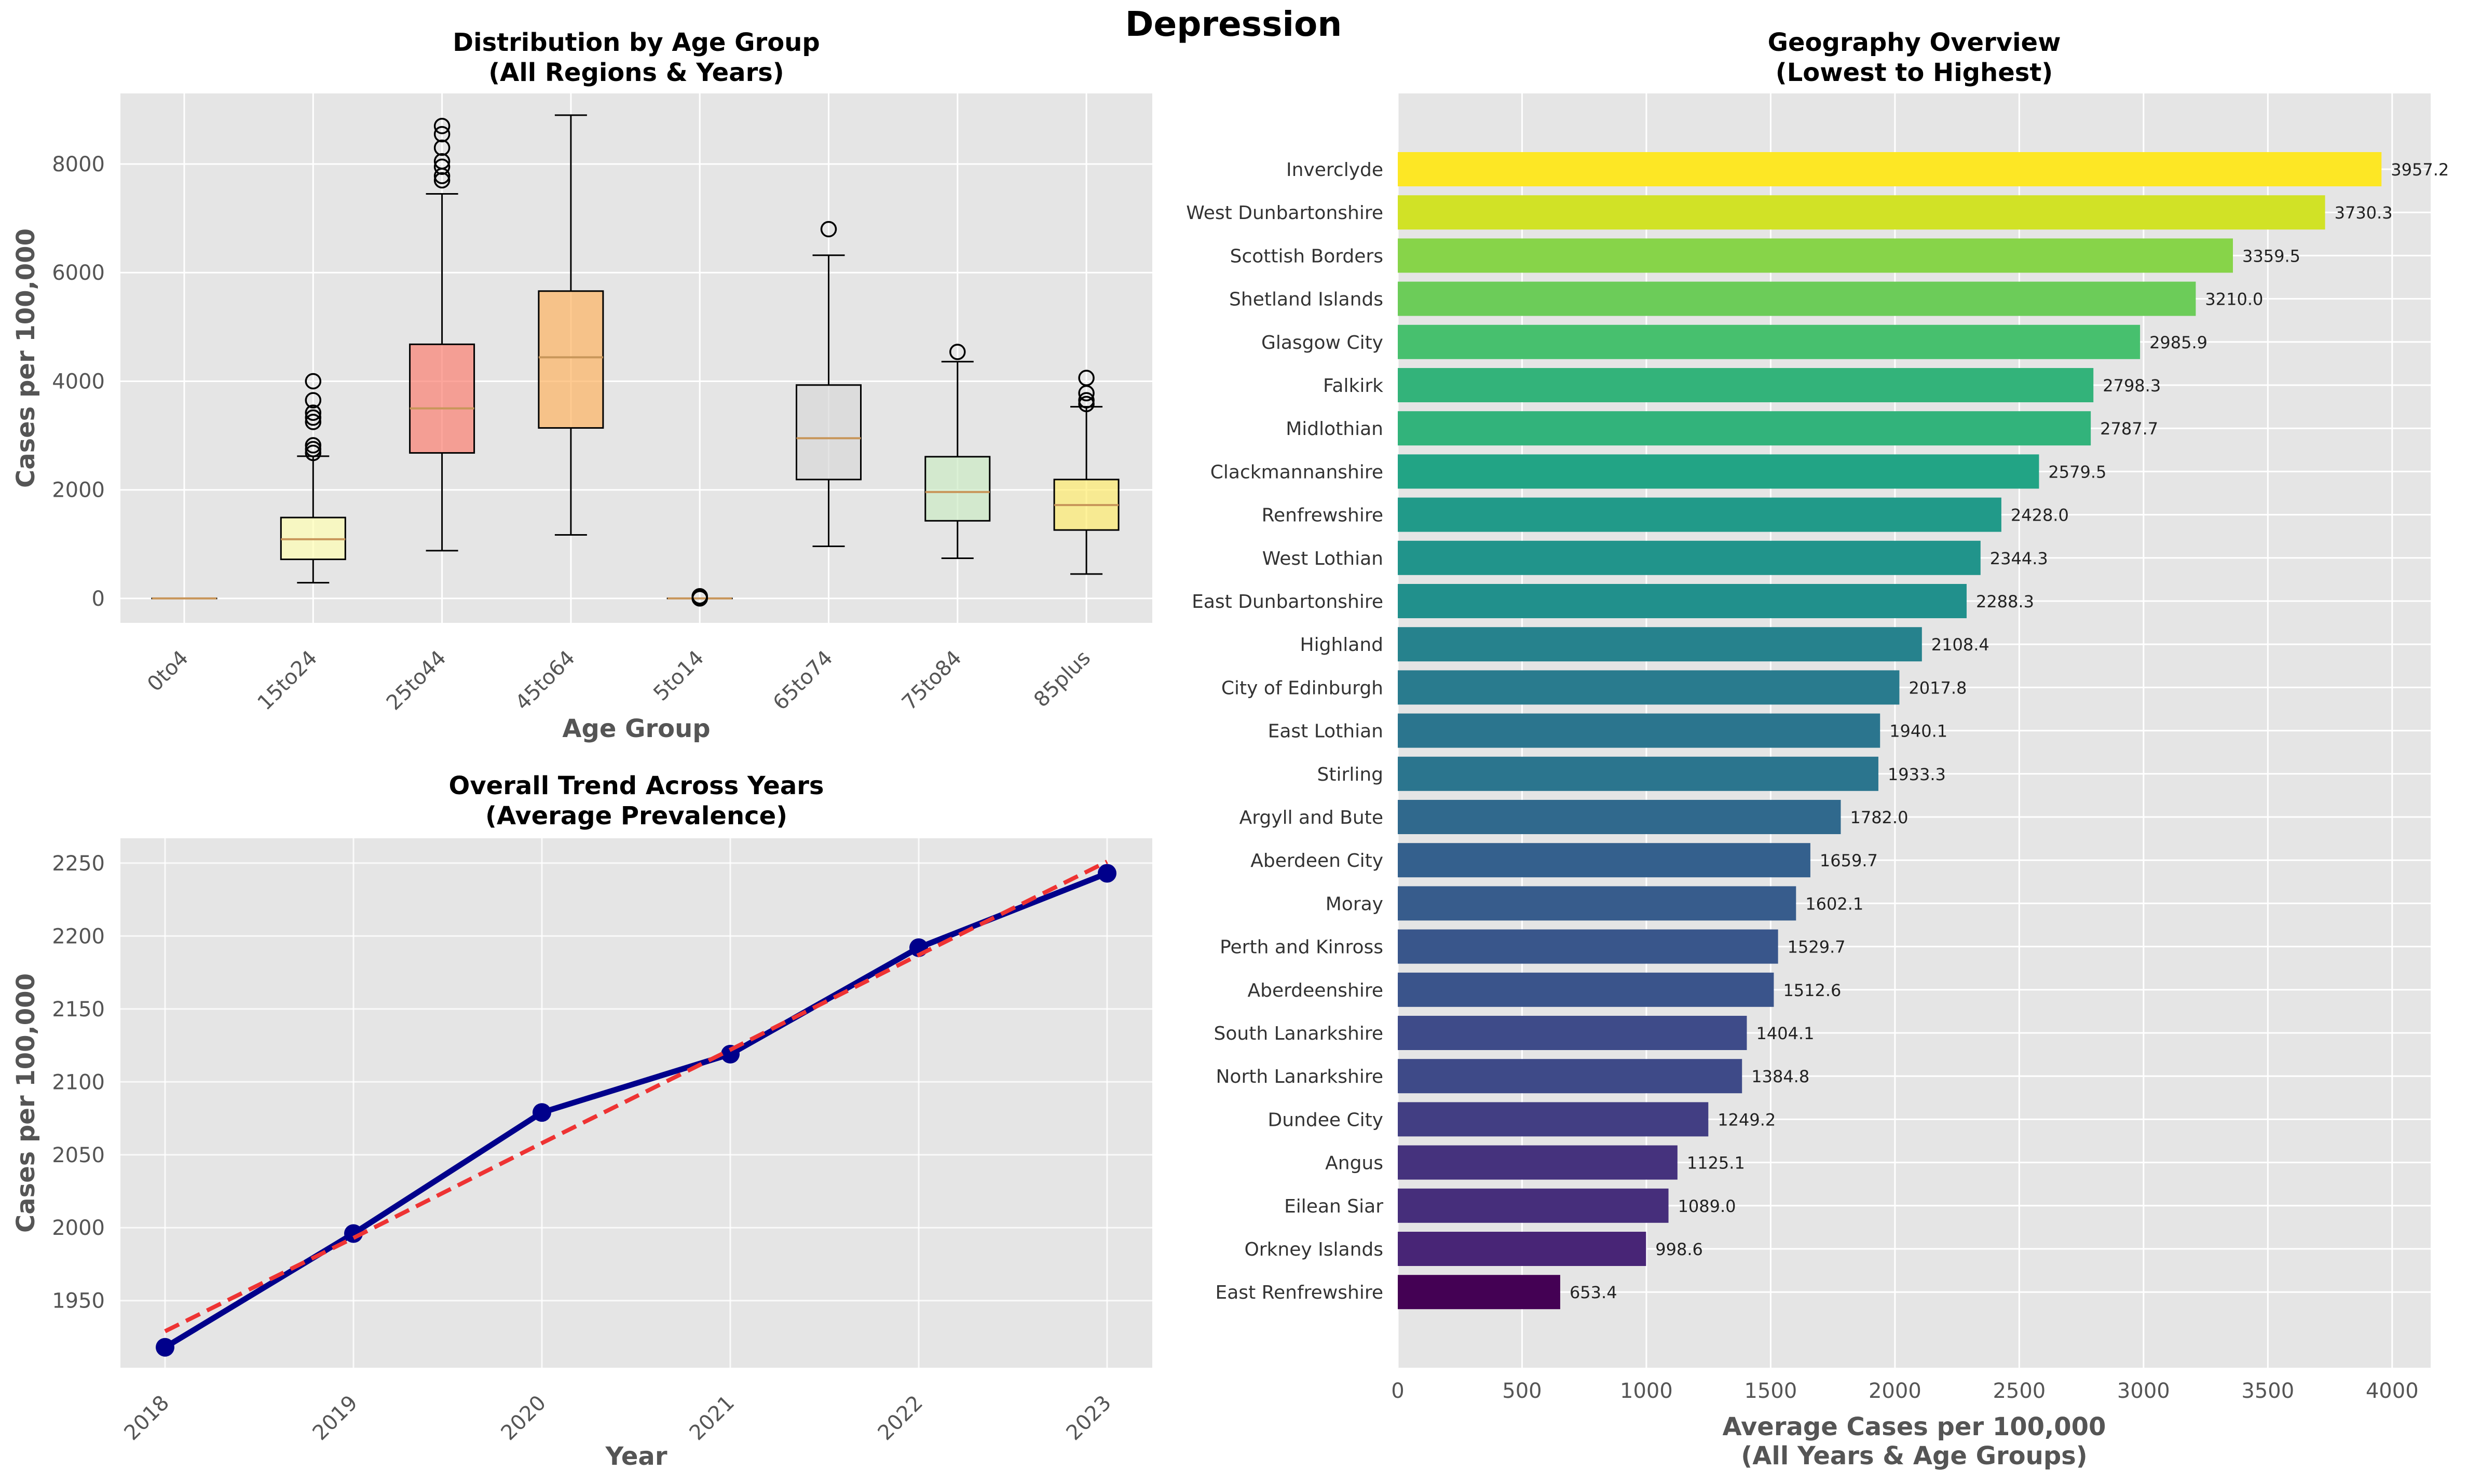 The width and height of the screenshot is (2467, 1484). What do you see at coordinates (1815, 255) in the screenshot?
I see `geo-bar-scottish-borders` at bounding box center [1815, 255].